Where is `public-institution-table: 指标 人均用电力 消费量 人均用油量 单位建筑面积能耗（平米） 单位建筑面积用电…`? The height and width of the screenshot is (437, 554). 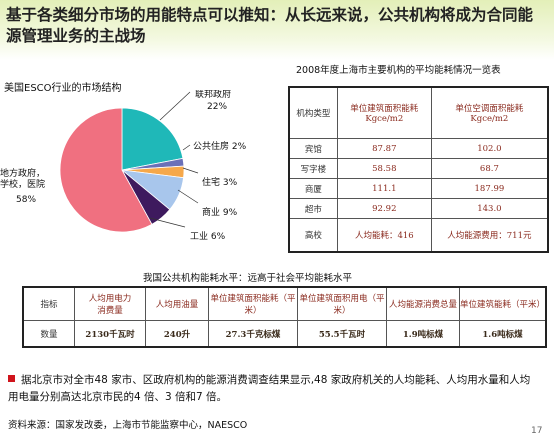
public-institution-table: 指标 人均用电力 消费量 人均用油量 单位建筑面积能耗（平米） 单位建筑面积用电… is located at coordinates (284, 317).